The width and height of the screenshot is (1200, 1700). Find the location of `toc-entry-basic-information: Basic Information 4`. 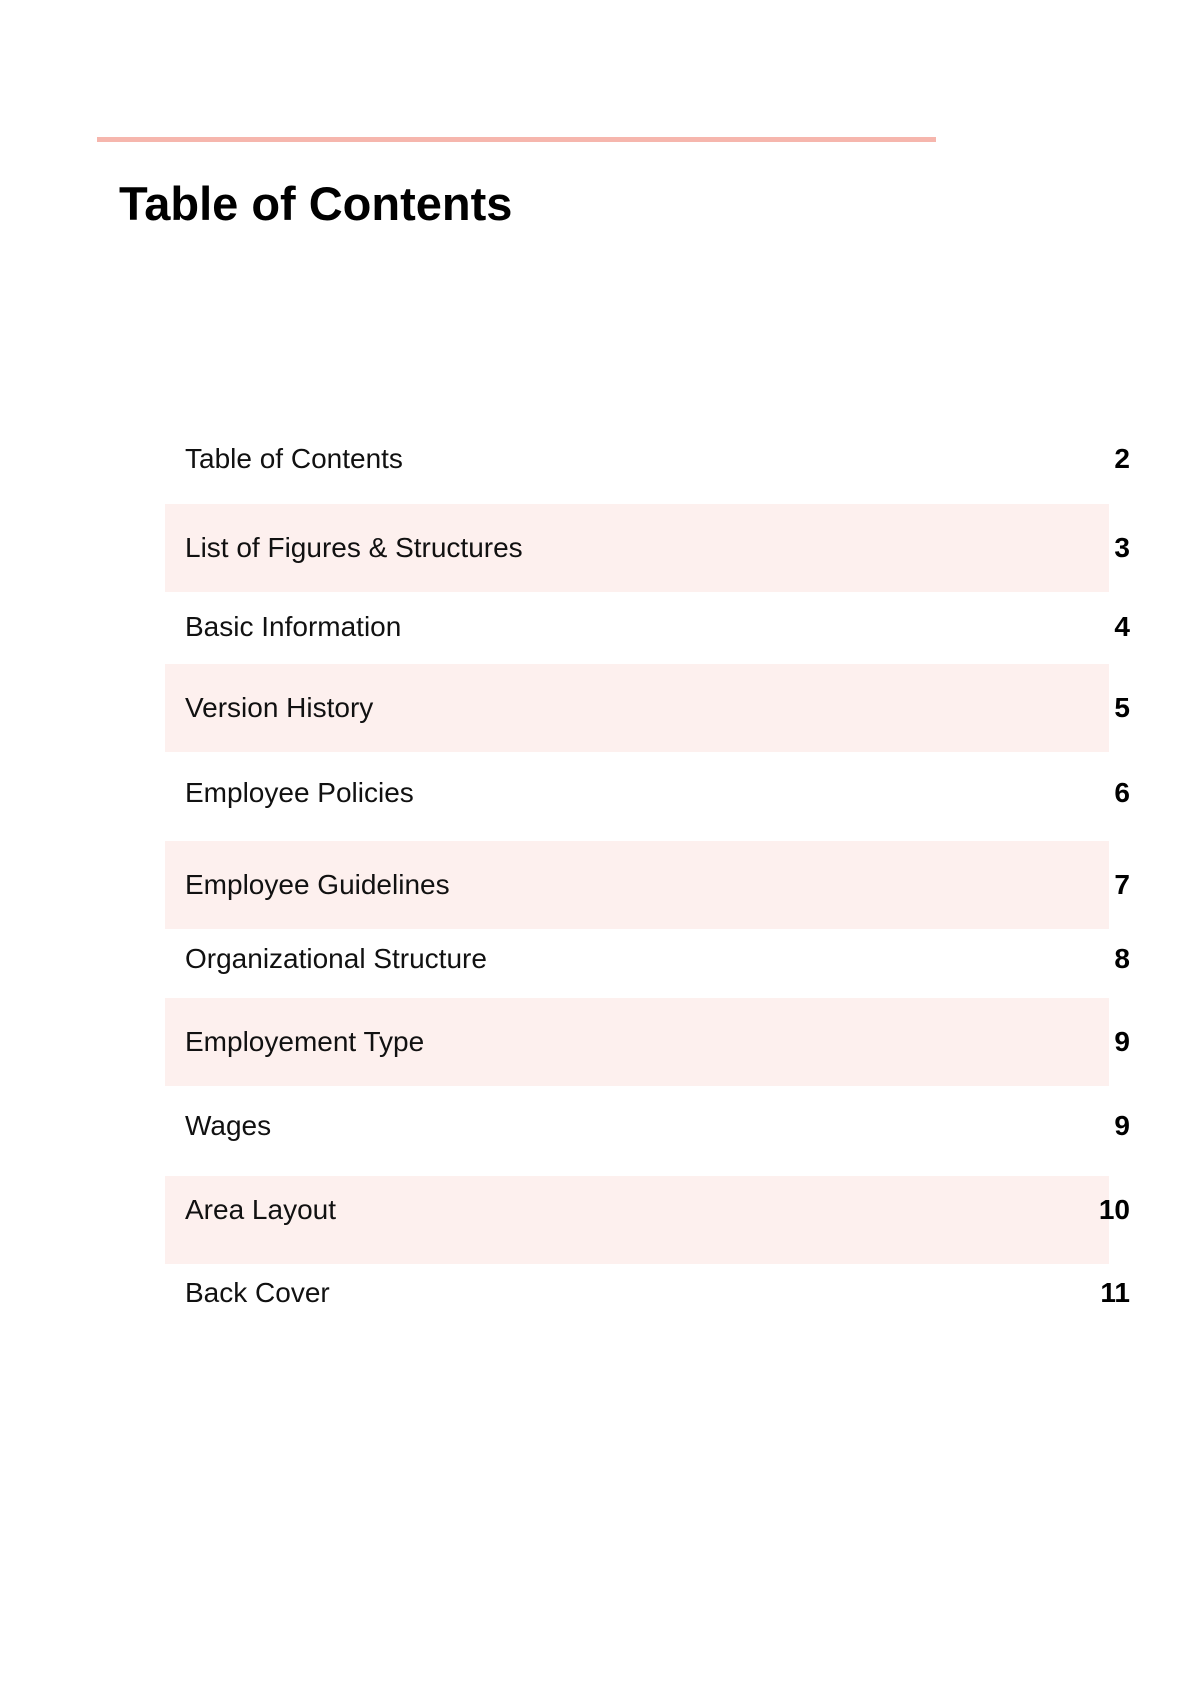

toc-entry-basic-information: Basic Information 4 is located at coordinates (647, 627).